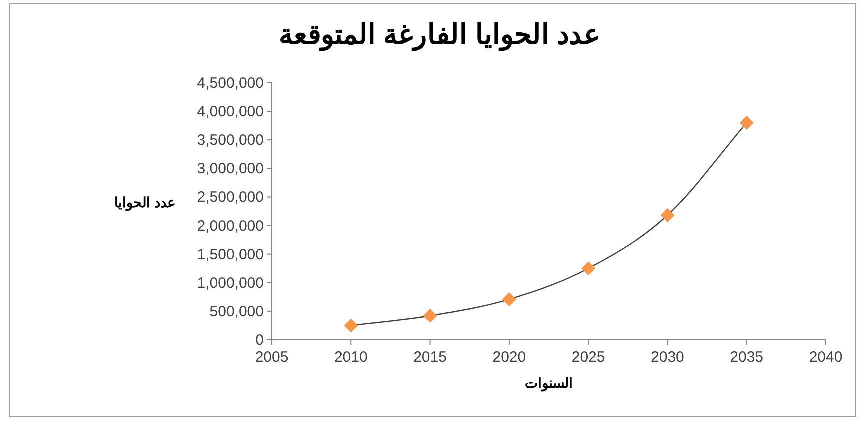 The image size is (866, 427). What do you see at coordinates (230, 283) in the screenshot?
I see `y-tick-label: 1,000,000` at bounding box center [230, 283].